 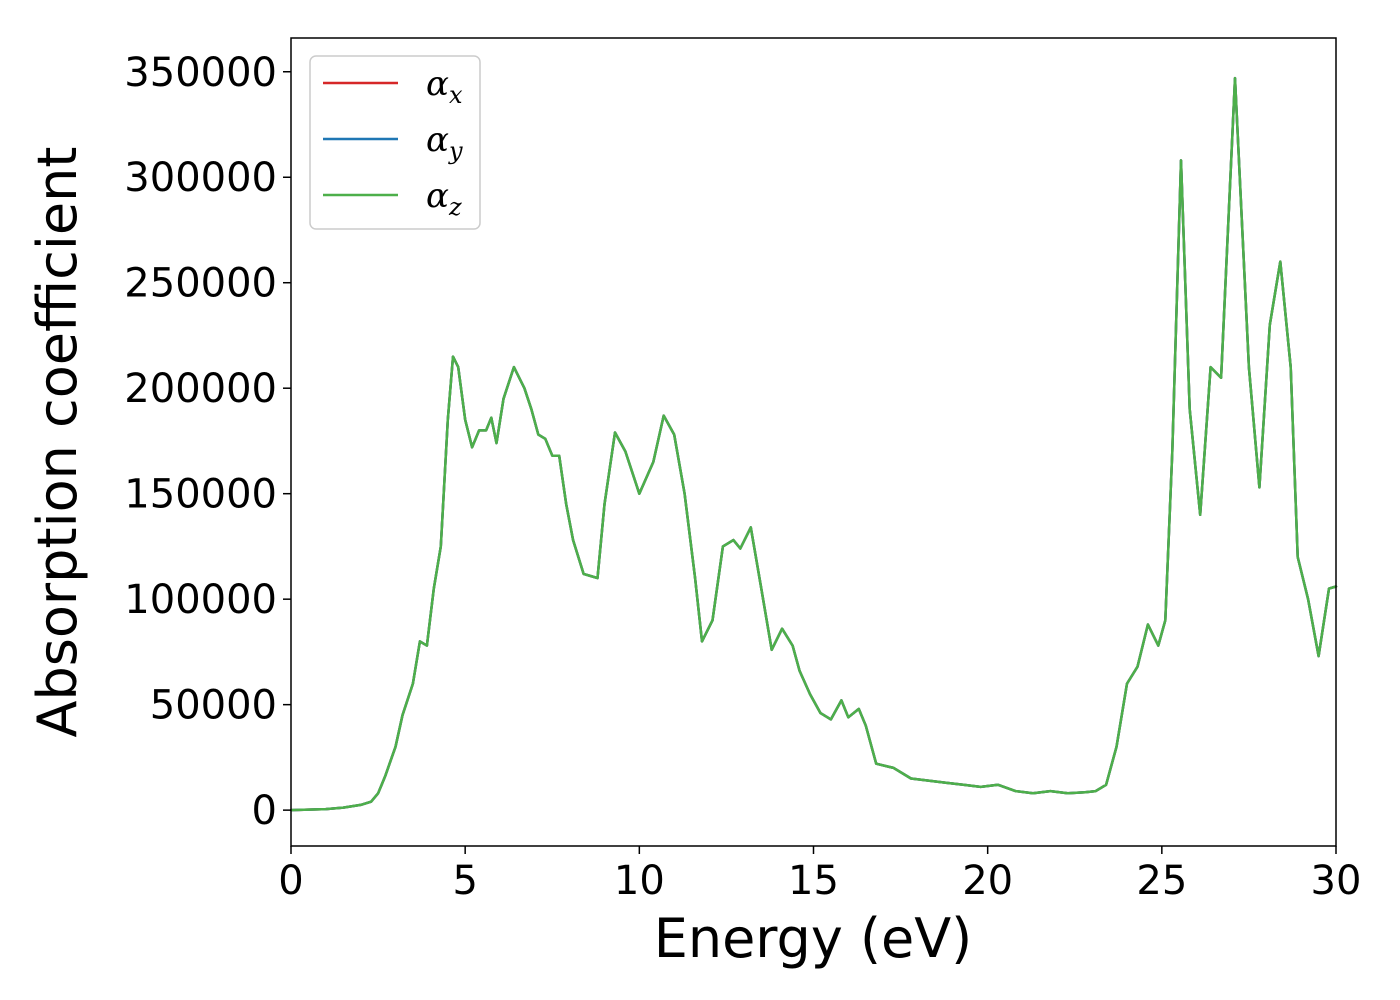 What do you see at coordinates (455, 151) in the screenshot?
I see `legend-subscript: y` at bounding box center [455, 151].